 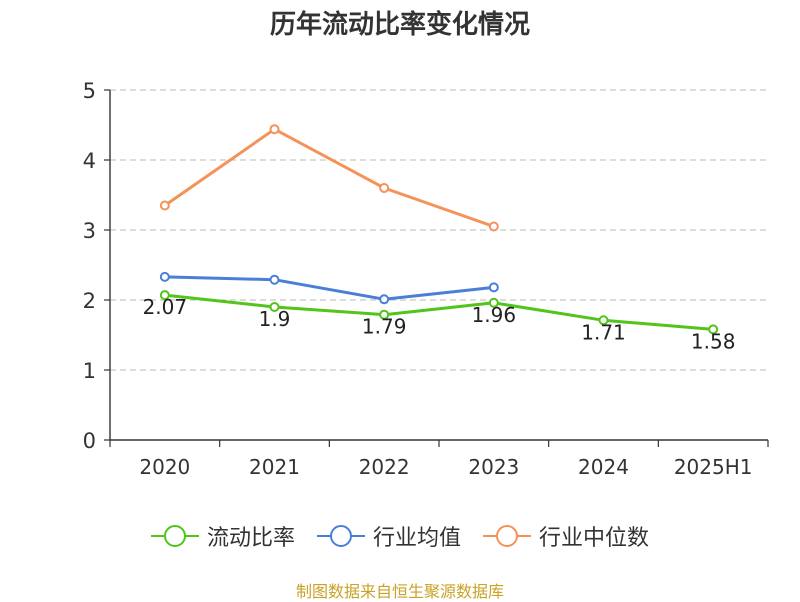 I want to click on x-tick-label: 2023, so click(x=493, y=467).